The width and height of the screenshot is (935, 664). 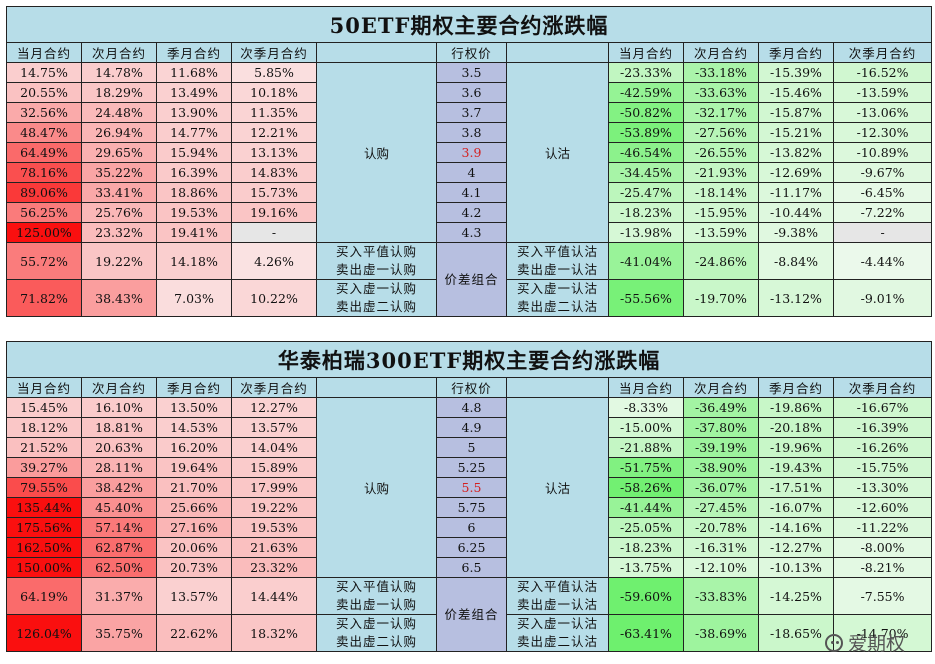 What do you see at coordinates (471, 527) in the screenshot?
I see `strike-price: 6` at bounding box center [471, 527].